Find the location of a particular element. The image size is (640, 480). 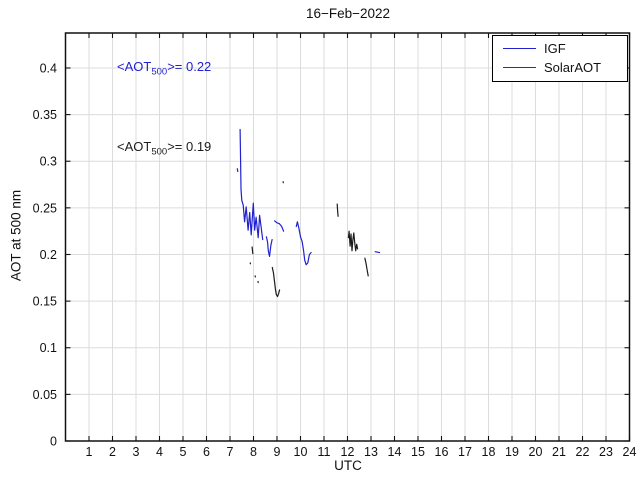

x-tick-label: 4 is located at coordinates (159, 452).